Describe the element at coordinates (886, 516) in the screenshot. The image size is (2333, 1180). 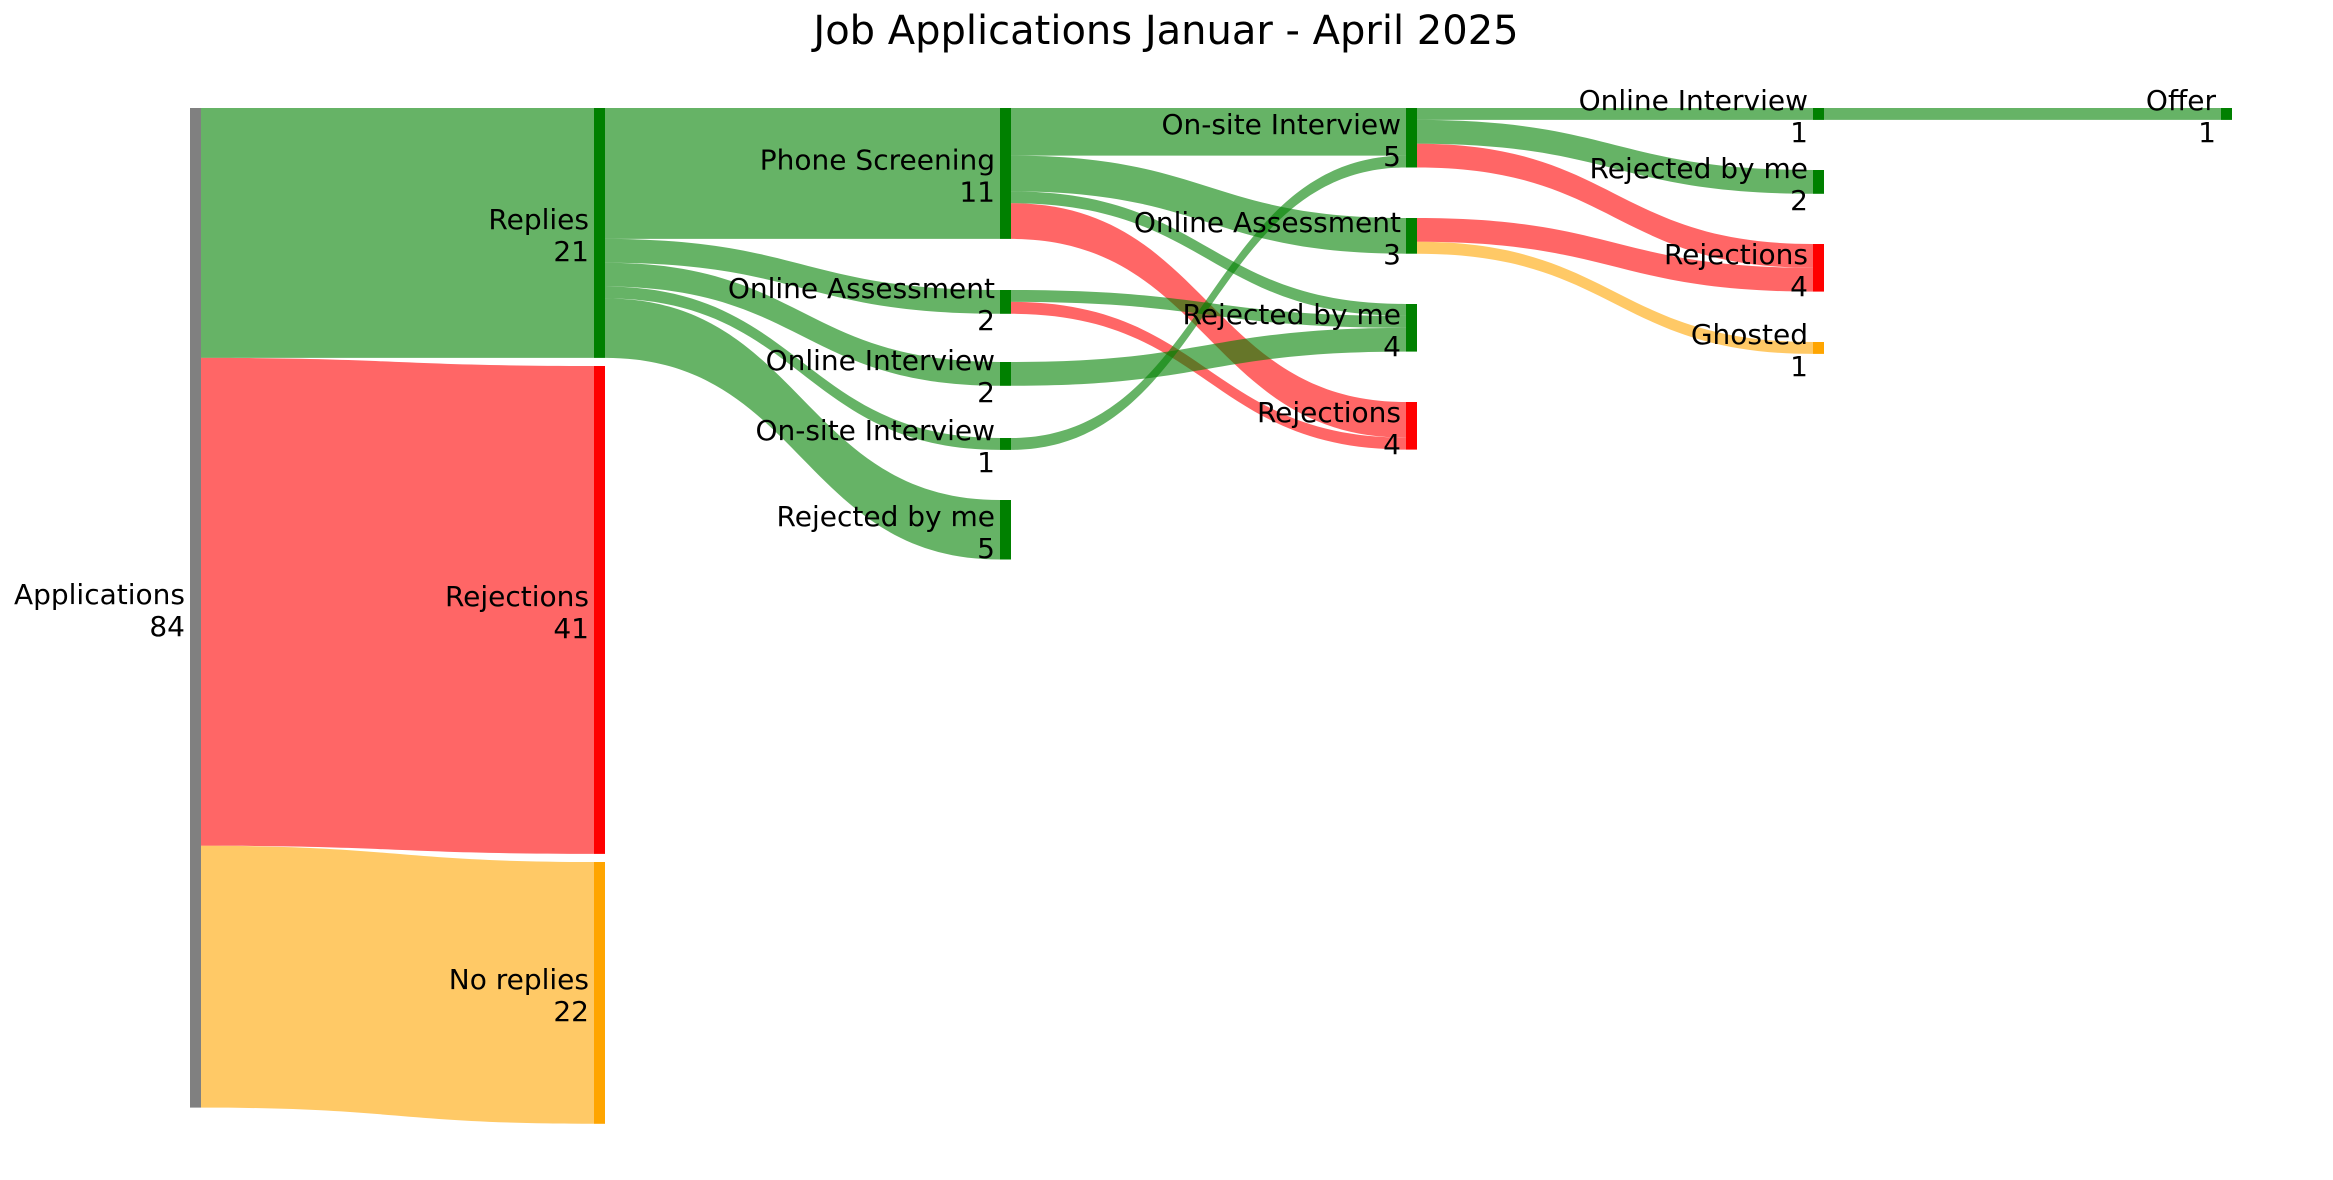
I see `node-label-rejected_by_me_2: Rejected by me` at that location.